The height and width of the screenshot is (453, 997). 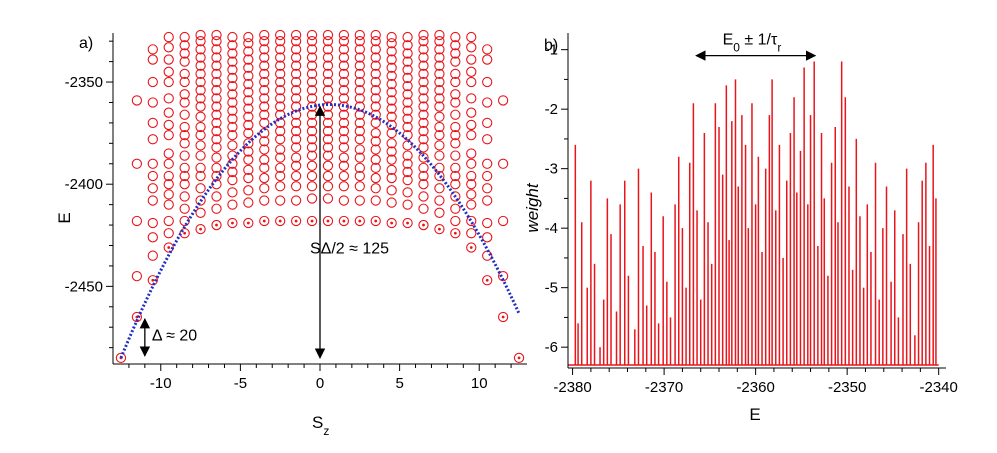 I want to click on panel-a-xtick-label--10: -10, so click(x=161, y=383).